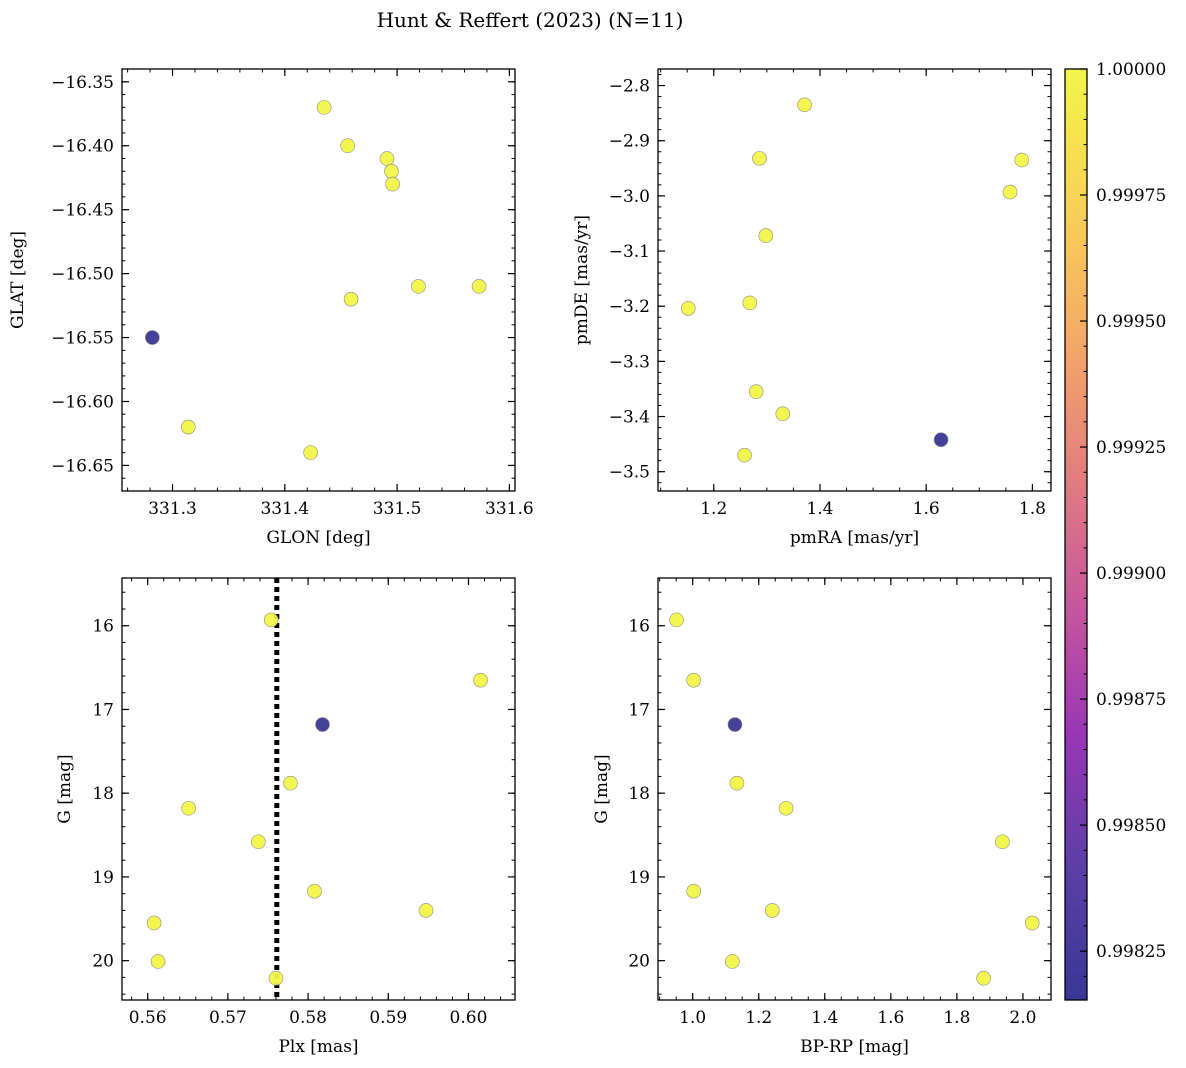 This screenshot has height=1068, width=1186. I want to click on y-tick-label: −16.65, so click(82, 466).